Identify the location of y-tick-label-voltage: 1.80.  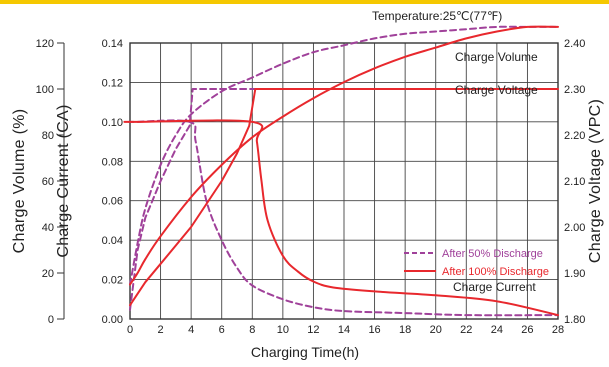
(574, 320).